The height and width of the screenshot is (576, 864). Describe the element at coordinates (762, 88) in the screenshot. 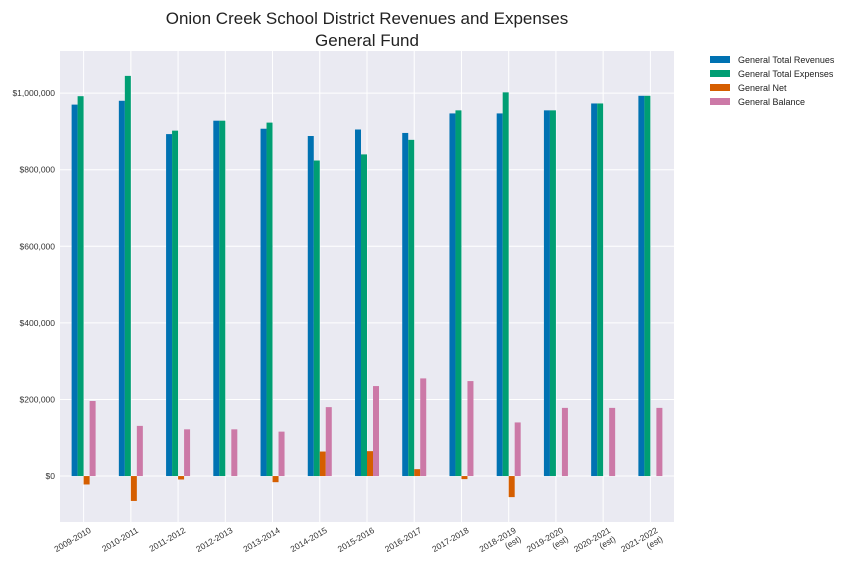

I see `legend-label: General Net` at that location.